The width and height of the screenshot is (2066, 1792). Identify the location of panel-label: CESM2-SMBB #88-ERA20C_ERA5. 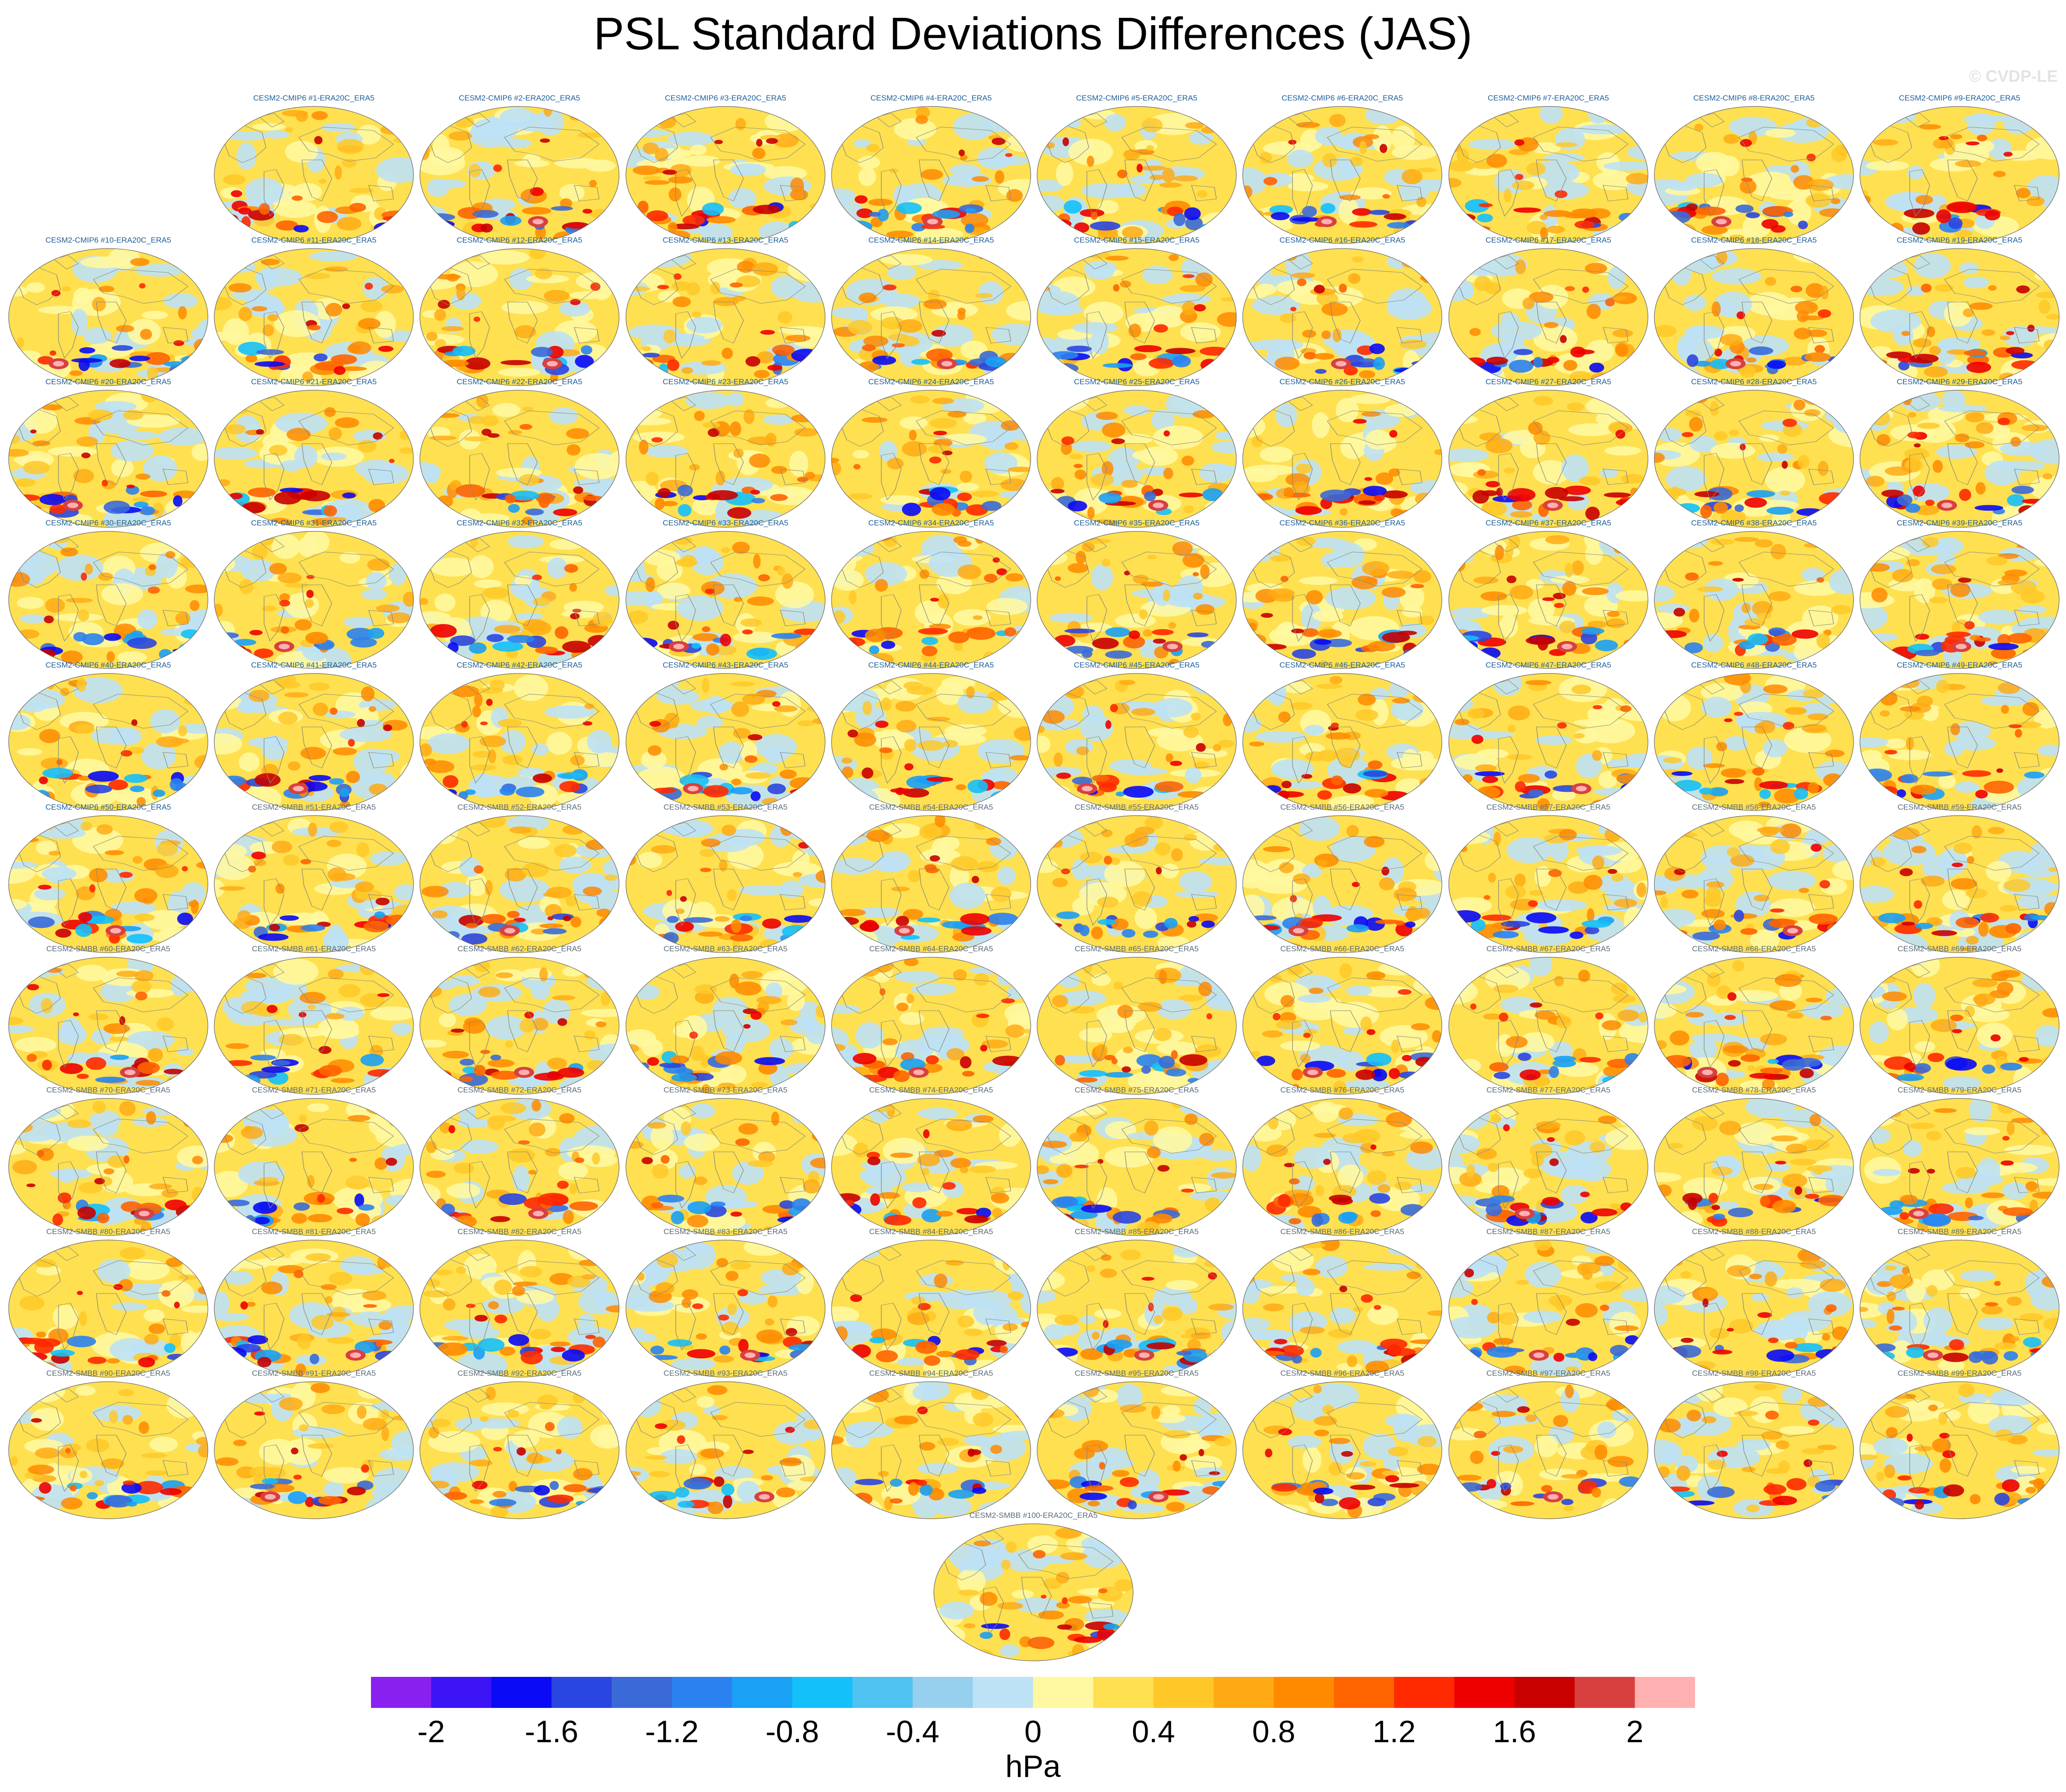
(1754, 1231).